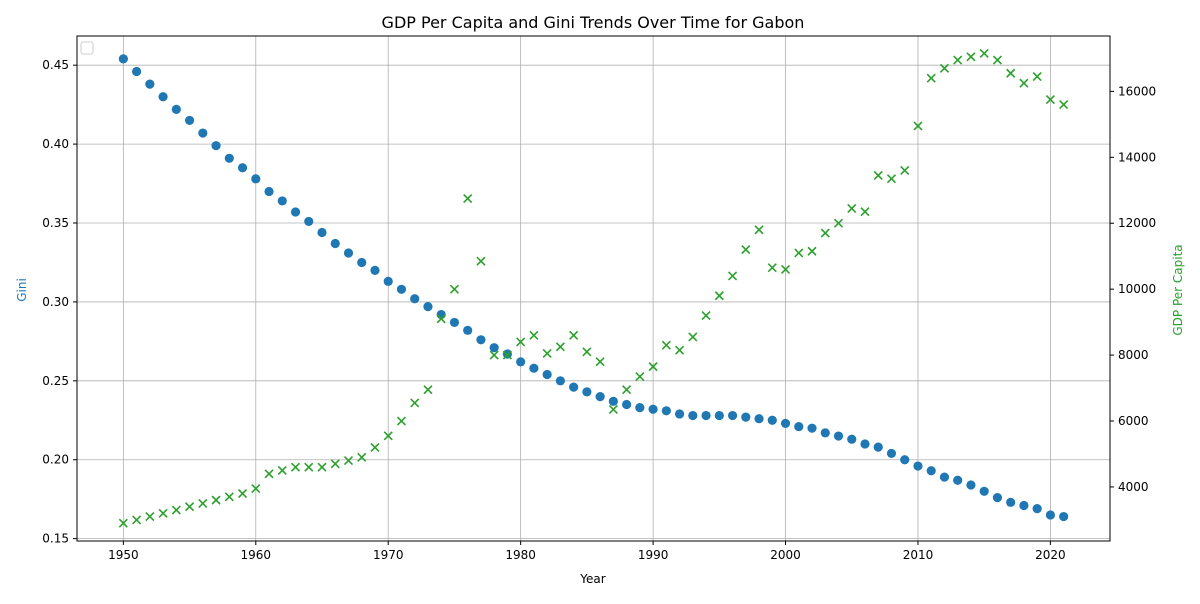 This screenshot has width=1200, height=604. Describe the element at coordinates (1137, 223) in the screenshot. I see `y-tick-label-right: 12000` at that location.